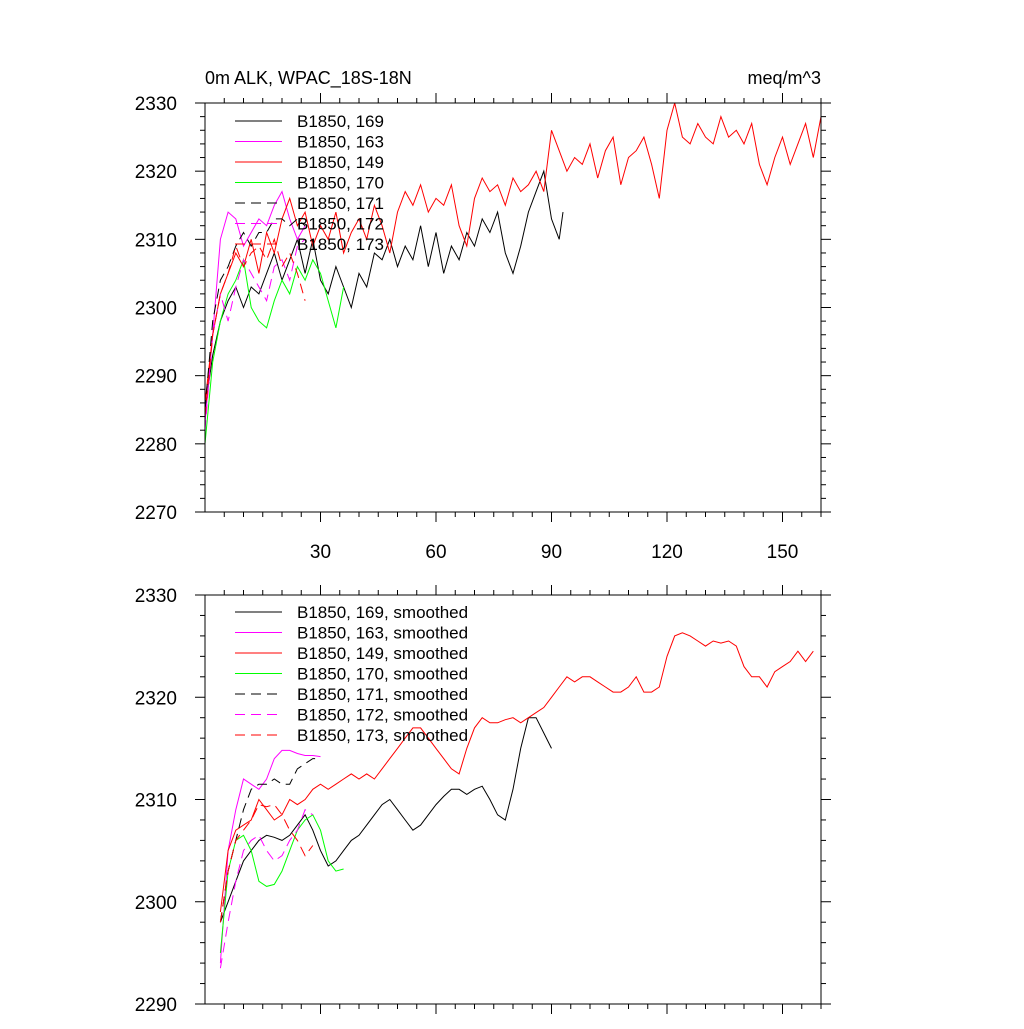 The height and width of the screenshot is (1029, 1024). I want to click on x-tick-label: 90, so click(551, 552).